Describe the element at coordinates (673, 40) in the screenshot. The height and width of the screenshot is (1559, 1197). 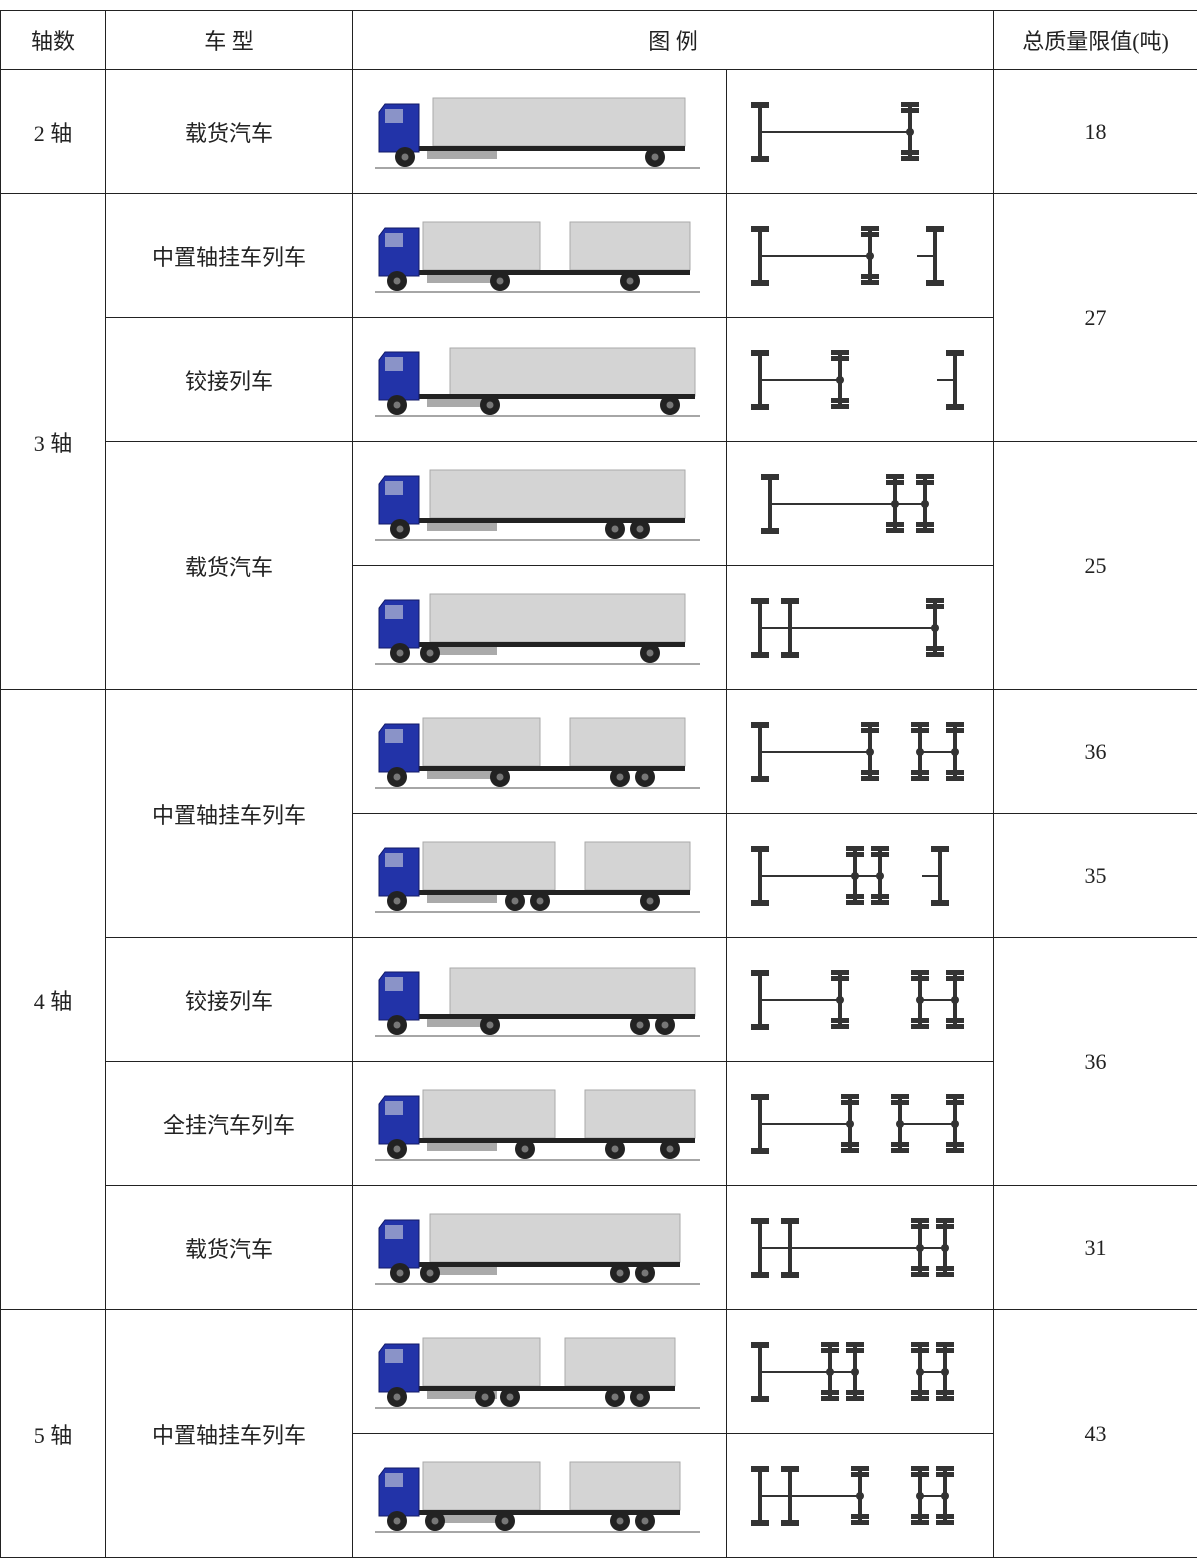
I see `header-cell: 图 例` at that location.